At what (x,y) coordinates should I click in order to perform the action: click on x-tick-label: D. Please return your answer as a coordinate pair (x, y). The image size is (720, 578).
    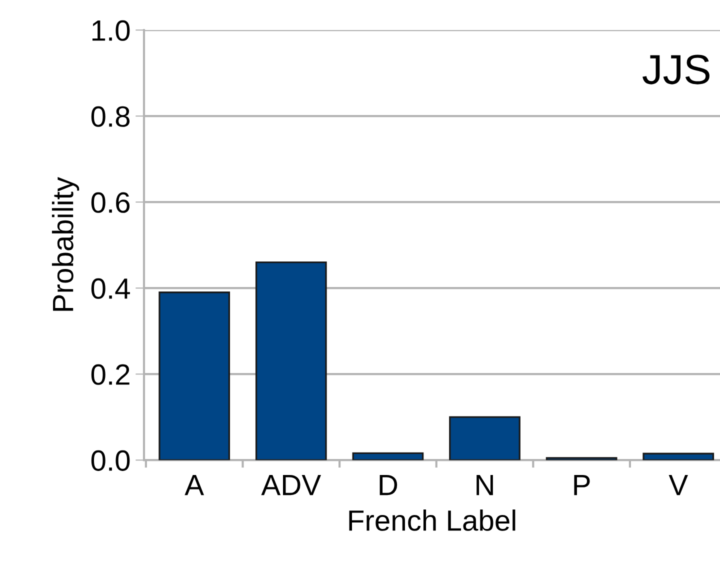
    Looking at the image, I should click on (389, 485).